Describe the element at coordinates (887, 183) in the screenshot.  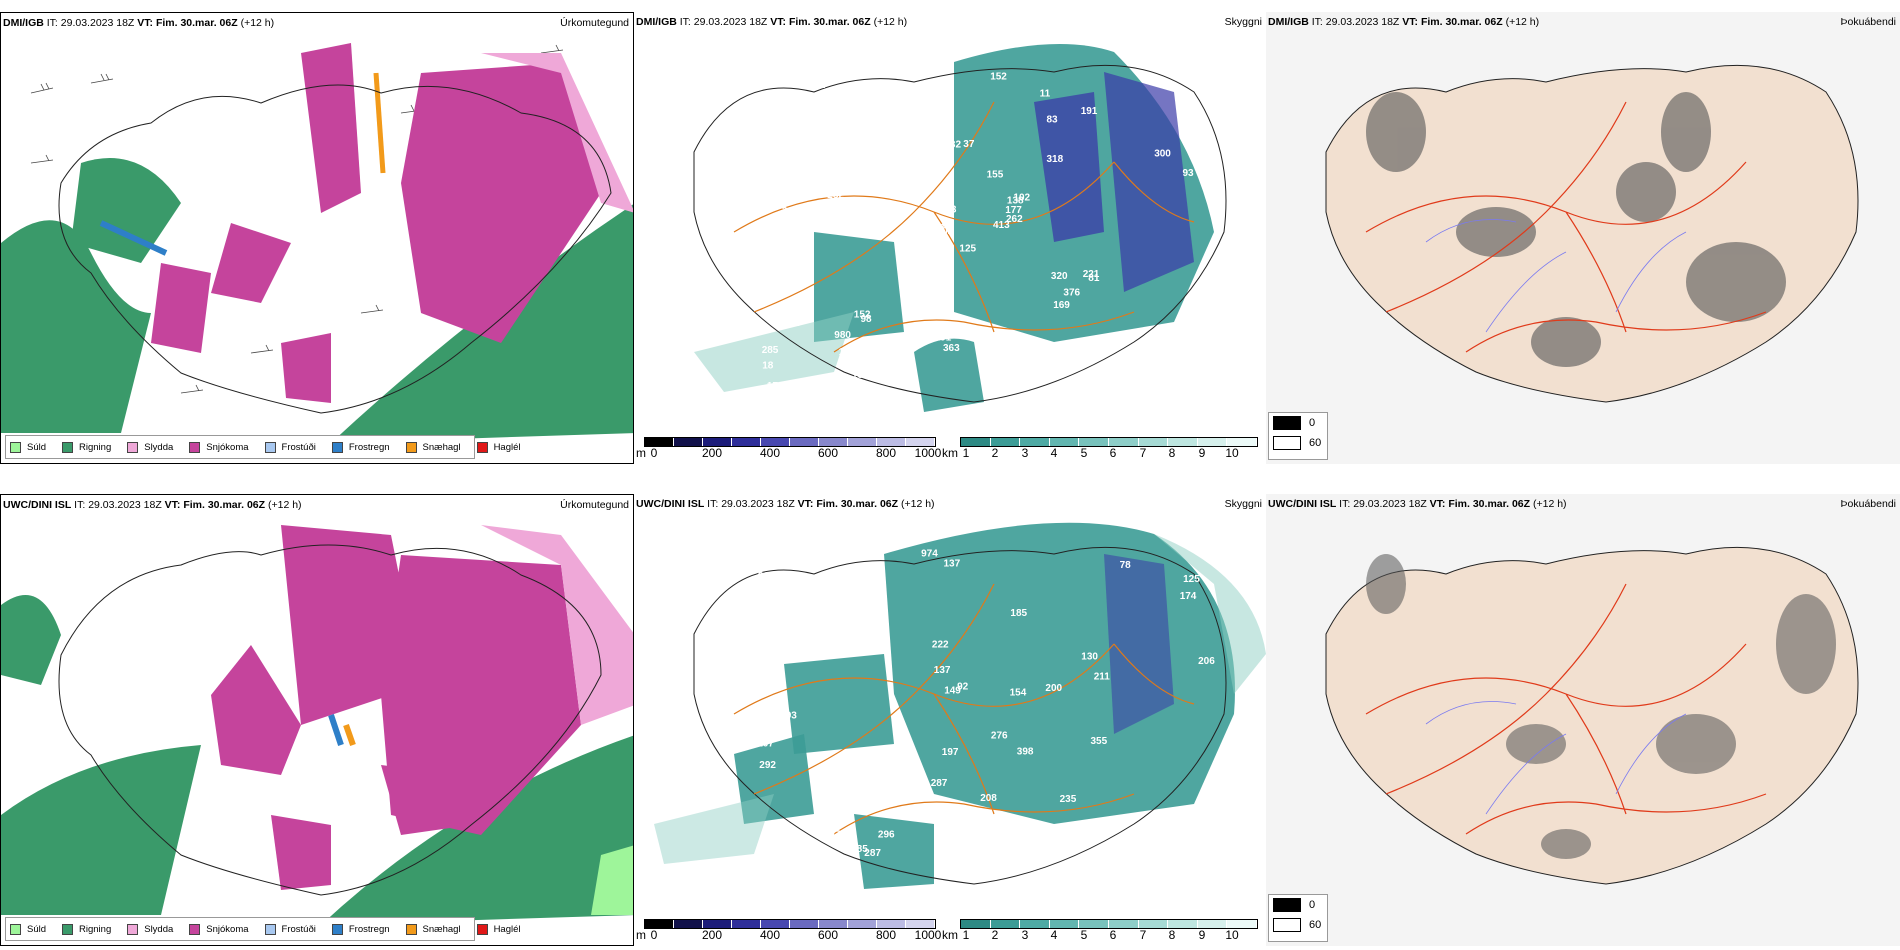
I see `ceiling-label: 133` at that location.